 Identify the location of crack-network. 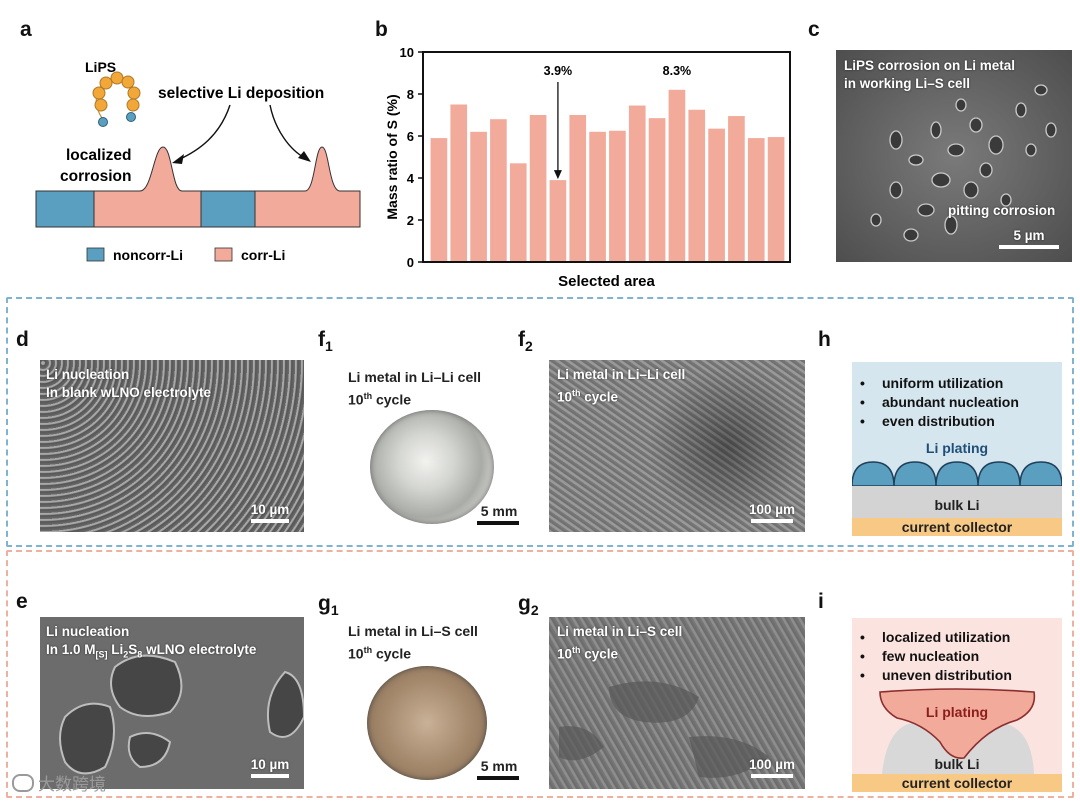
(664, 729).